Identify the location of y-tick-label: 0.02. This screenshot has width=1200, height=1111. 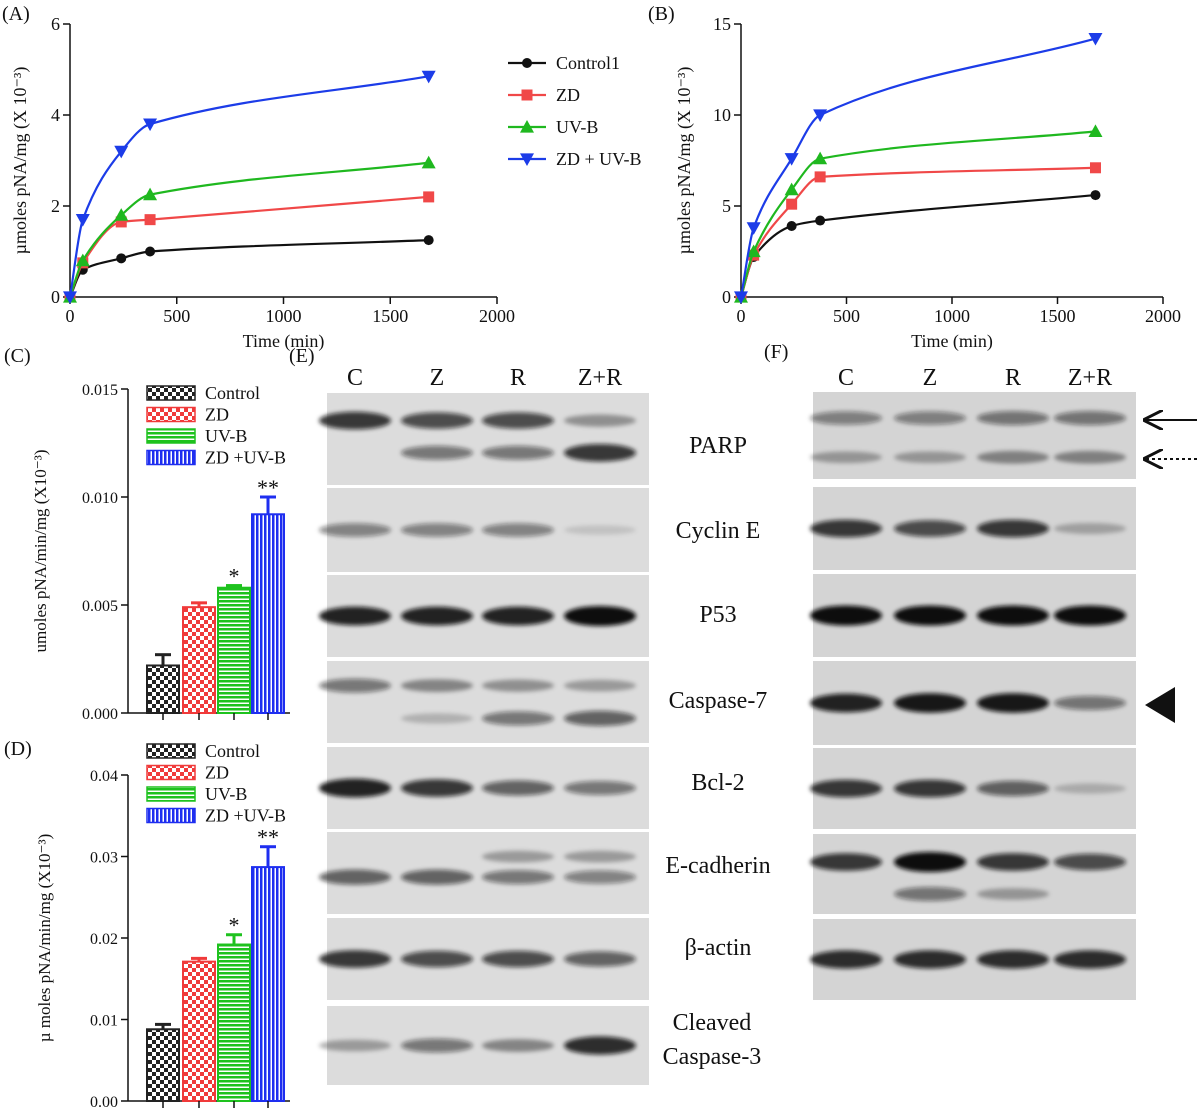
(104, 939).